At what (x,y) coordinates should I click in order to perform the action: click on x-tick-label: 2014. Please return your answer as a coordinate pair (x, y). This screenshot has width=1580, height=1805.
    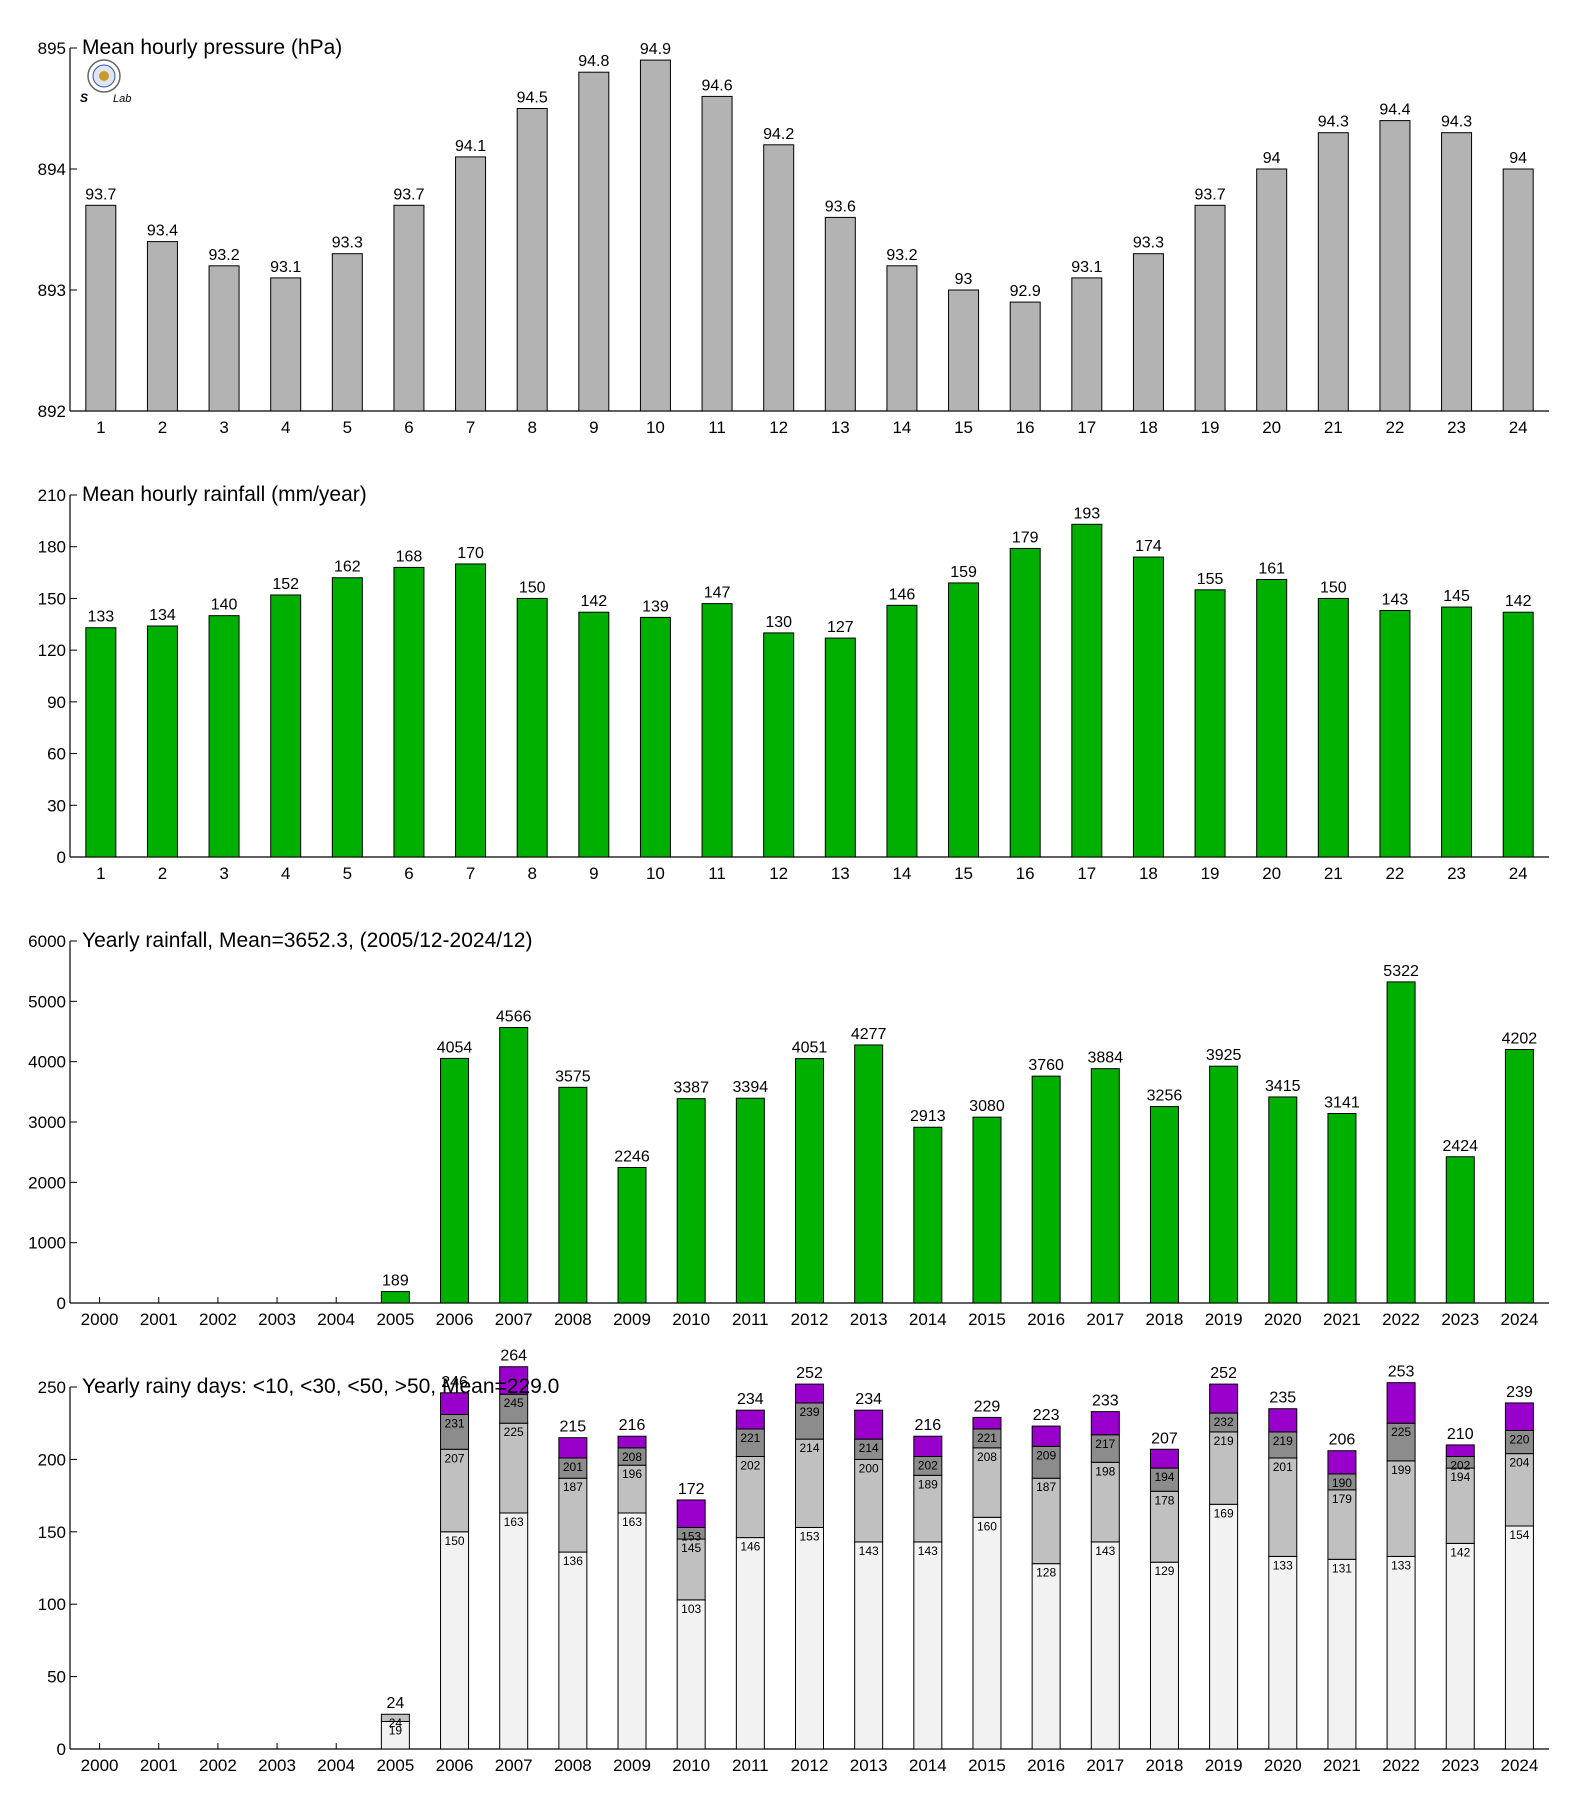
    Looking at the image, I should click on (928, 1765).